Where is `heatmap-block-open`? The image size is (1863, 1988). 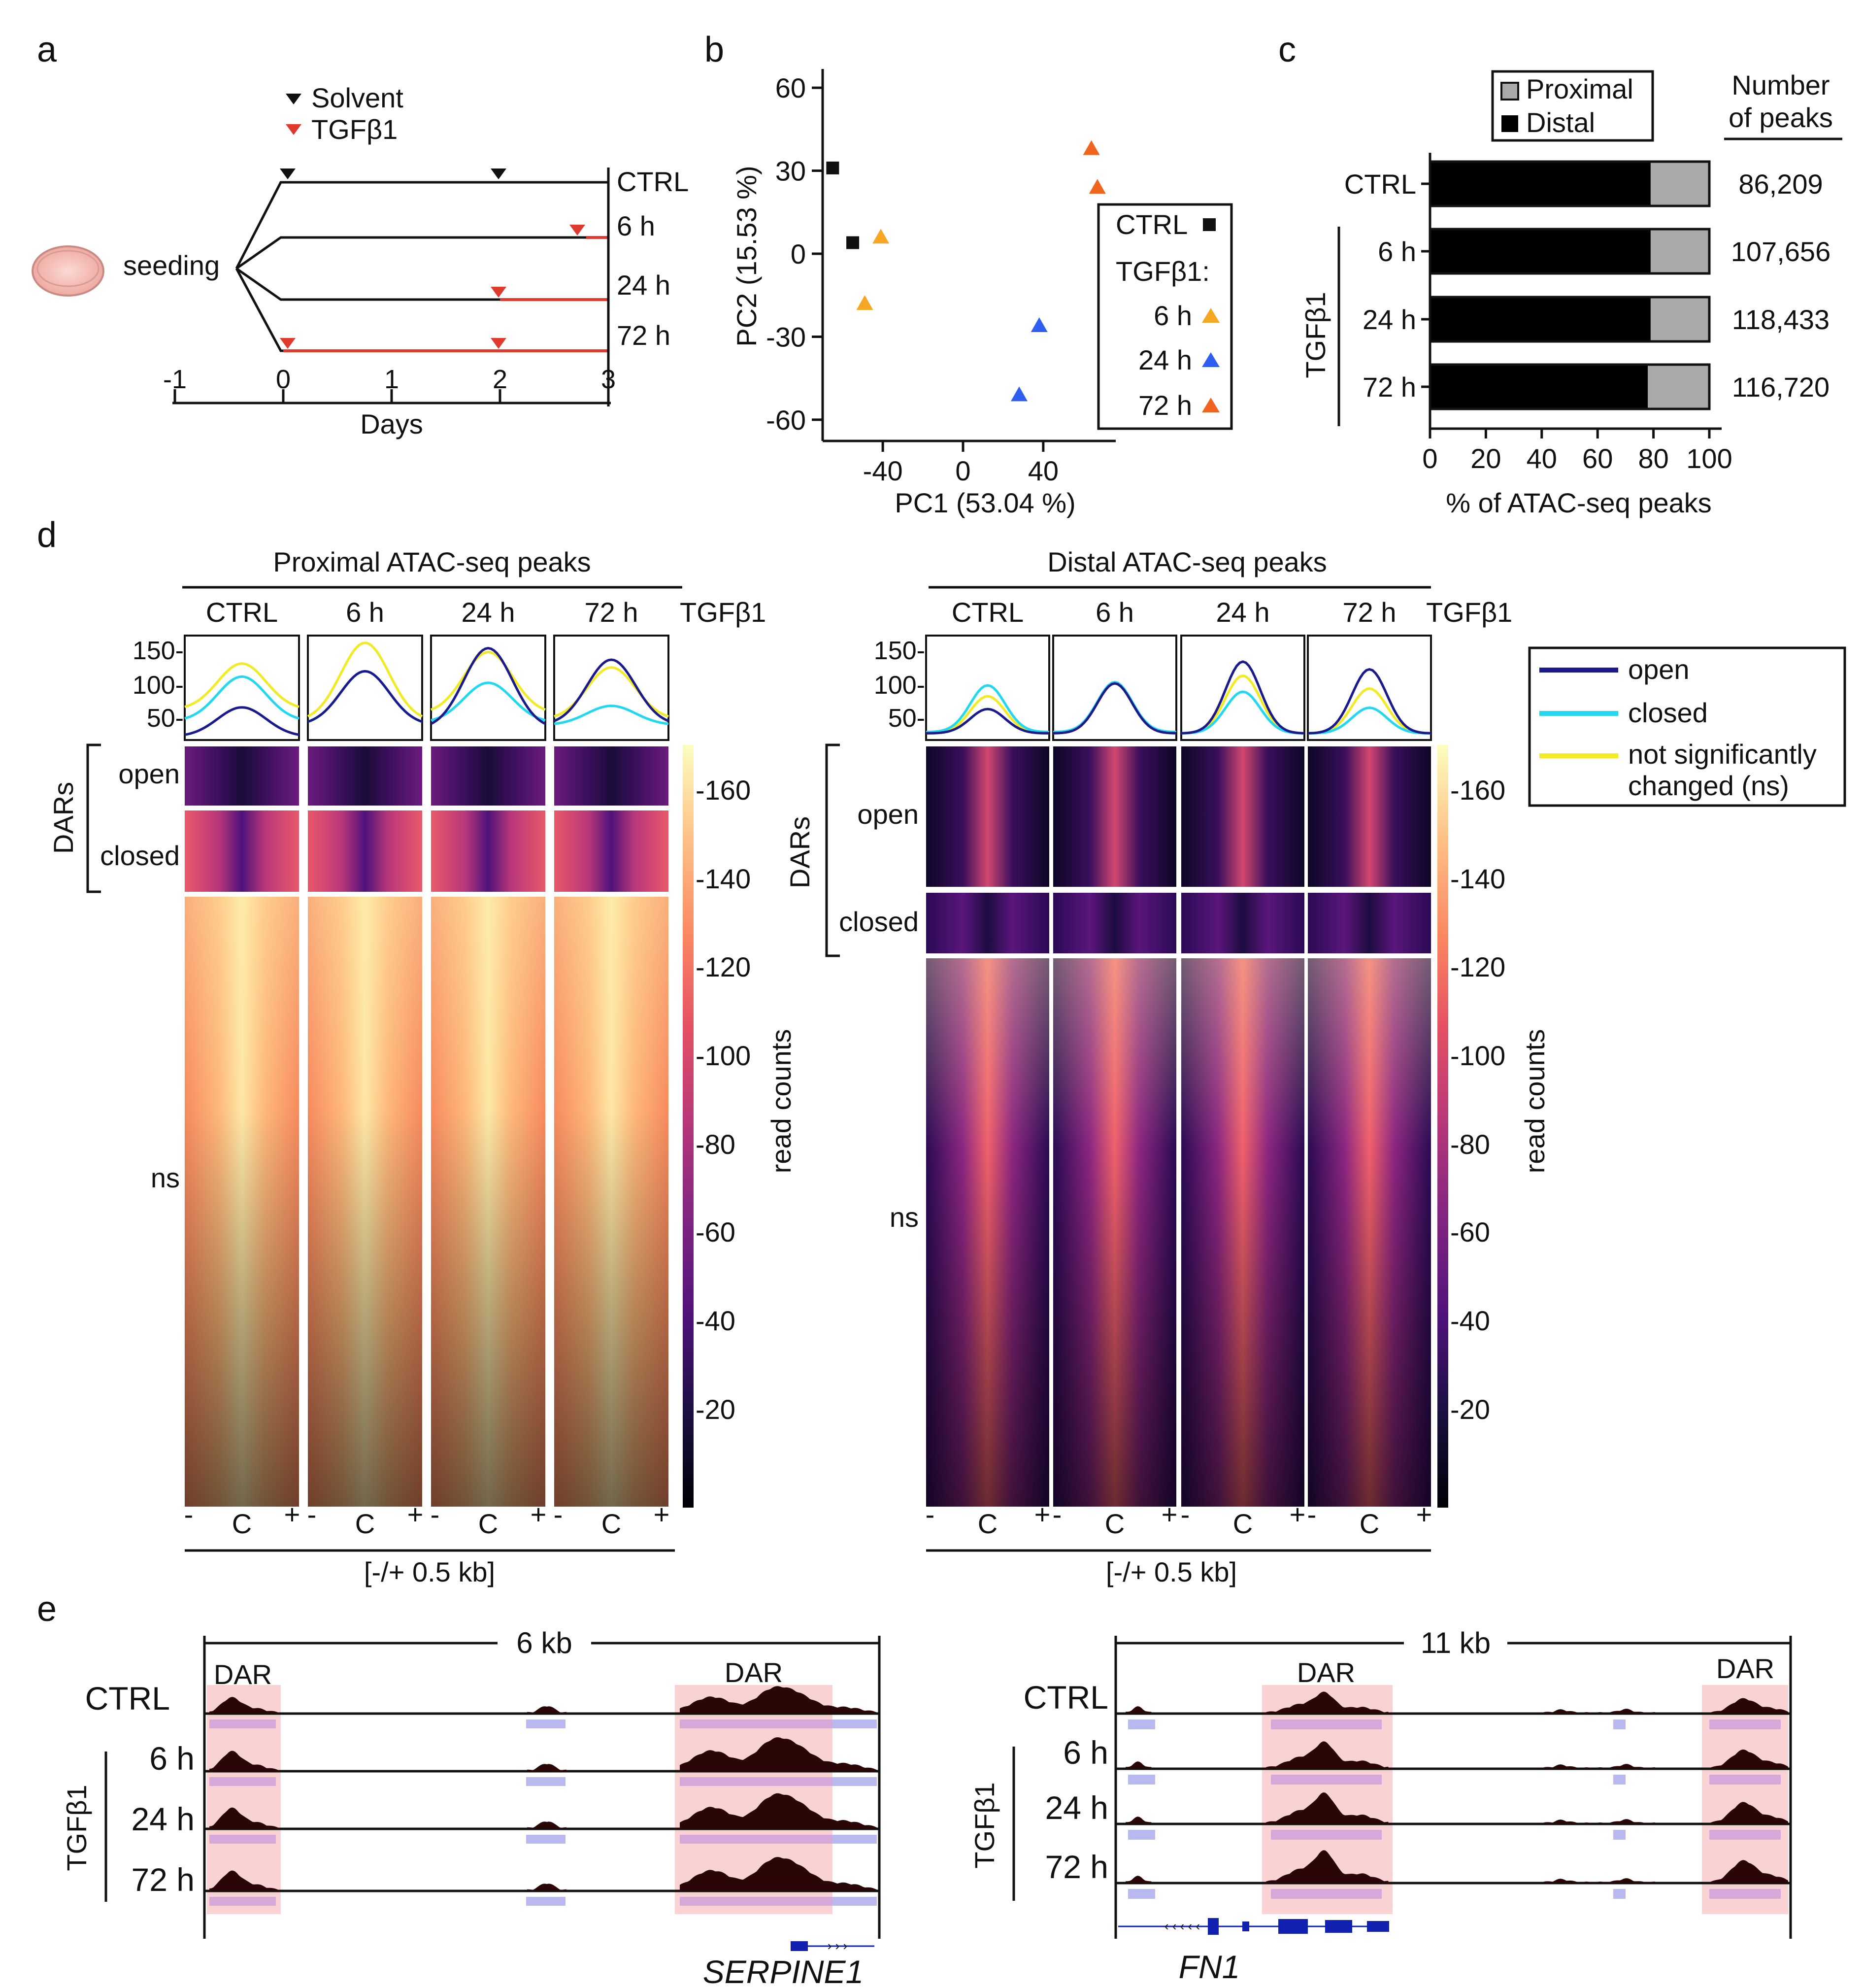
heatmap-block-open is located at coordinates (242, 776).